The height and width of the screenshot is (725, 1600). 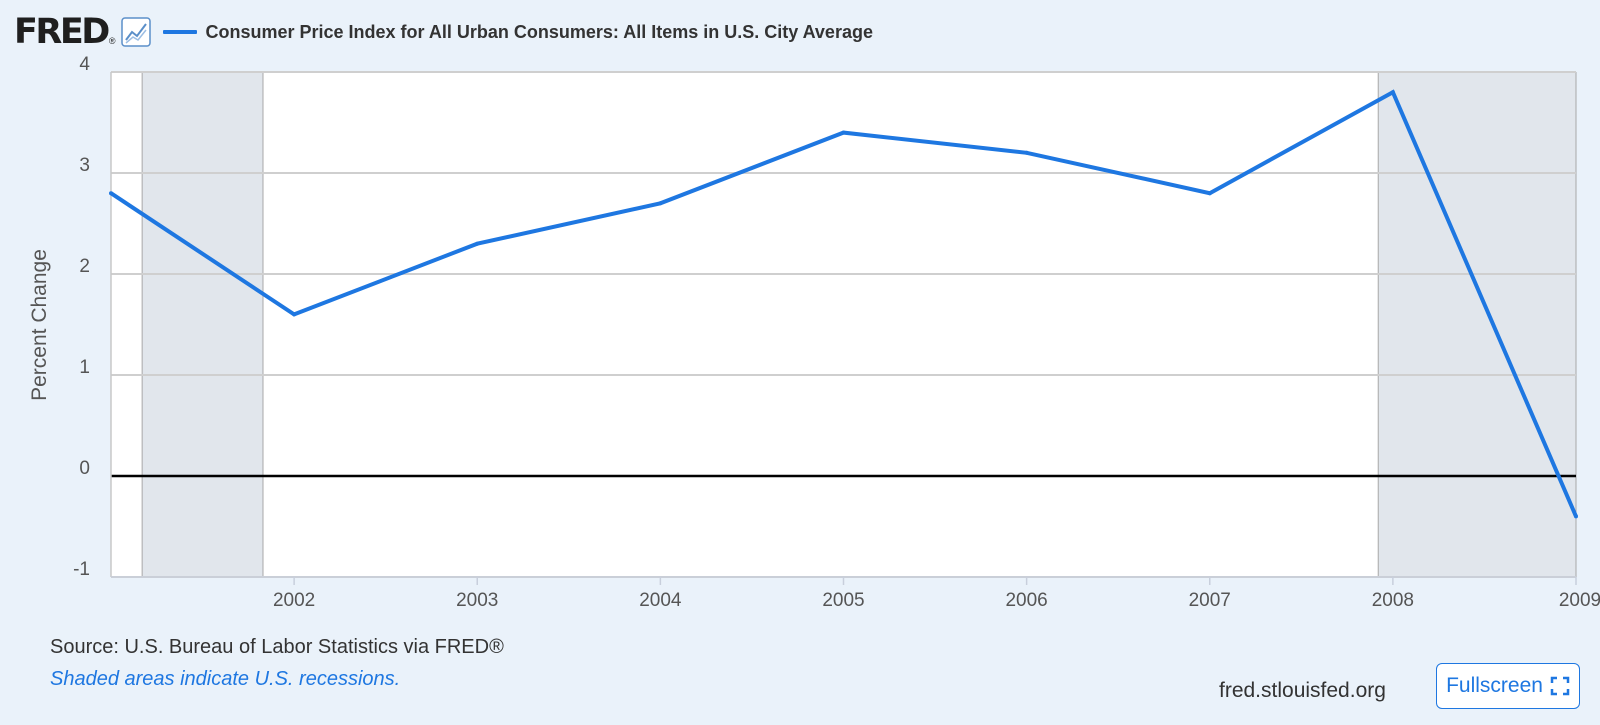 I want to click on recession-note: Shaded areas indicate U.S. recessions., so click(x=225, y=679).